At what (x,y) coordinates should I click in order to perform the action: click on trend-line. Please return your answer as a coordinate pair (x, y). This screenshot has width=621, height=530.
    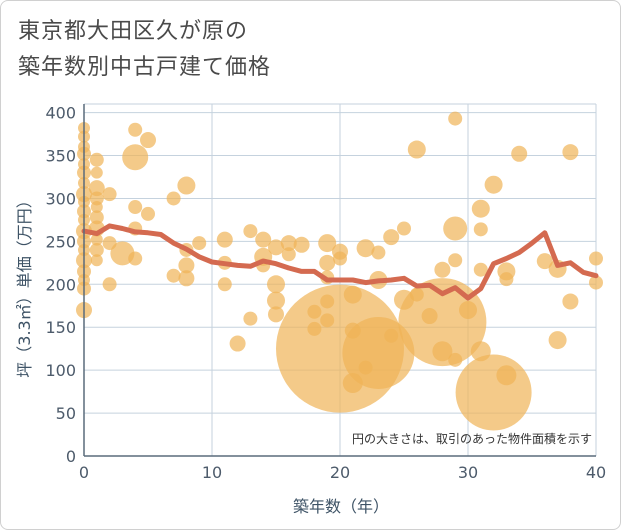
    Looking at the image, I should click on (340, 262).